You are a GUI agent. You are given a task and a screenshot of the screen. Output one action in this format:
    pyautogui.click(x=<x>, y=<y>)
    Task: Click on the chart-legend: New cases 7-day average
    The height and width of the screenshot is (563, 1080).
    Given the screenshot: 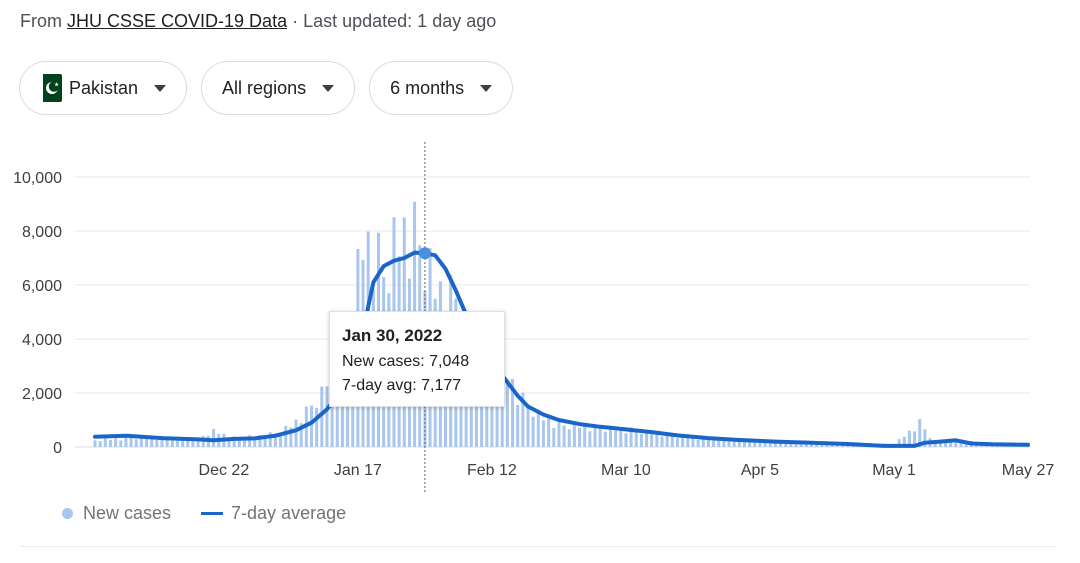 What is the action you would take?
    pyautogui.click(x=204, y=513)
    